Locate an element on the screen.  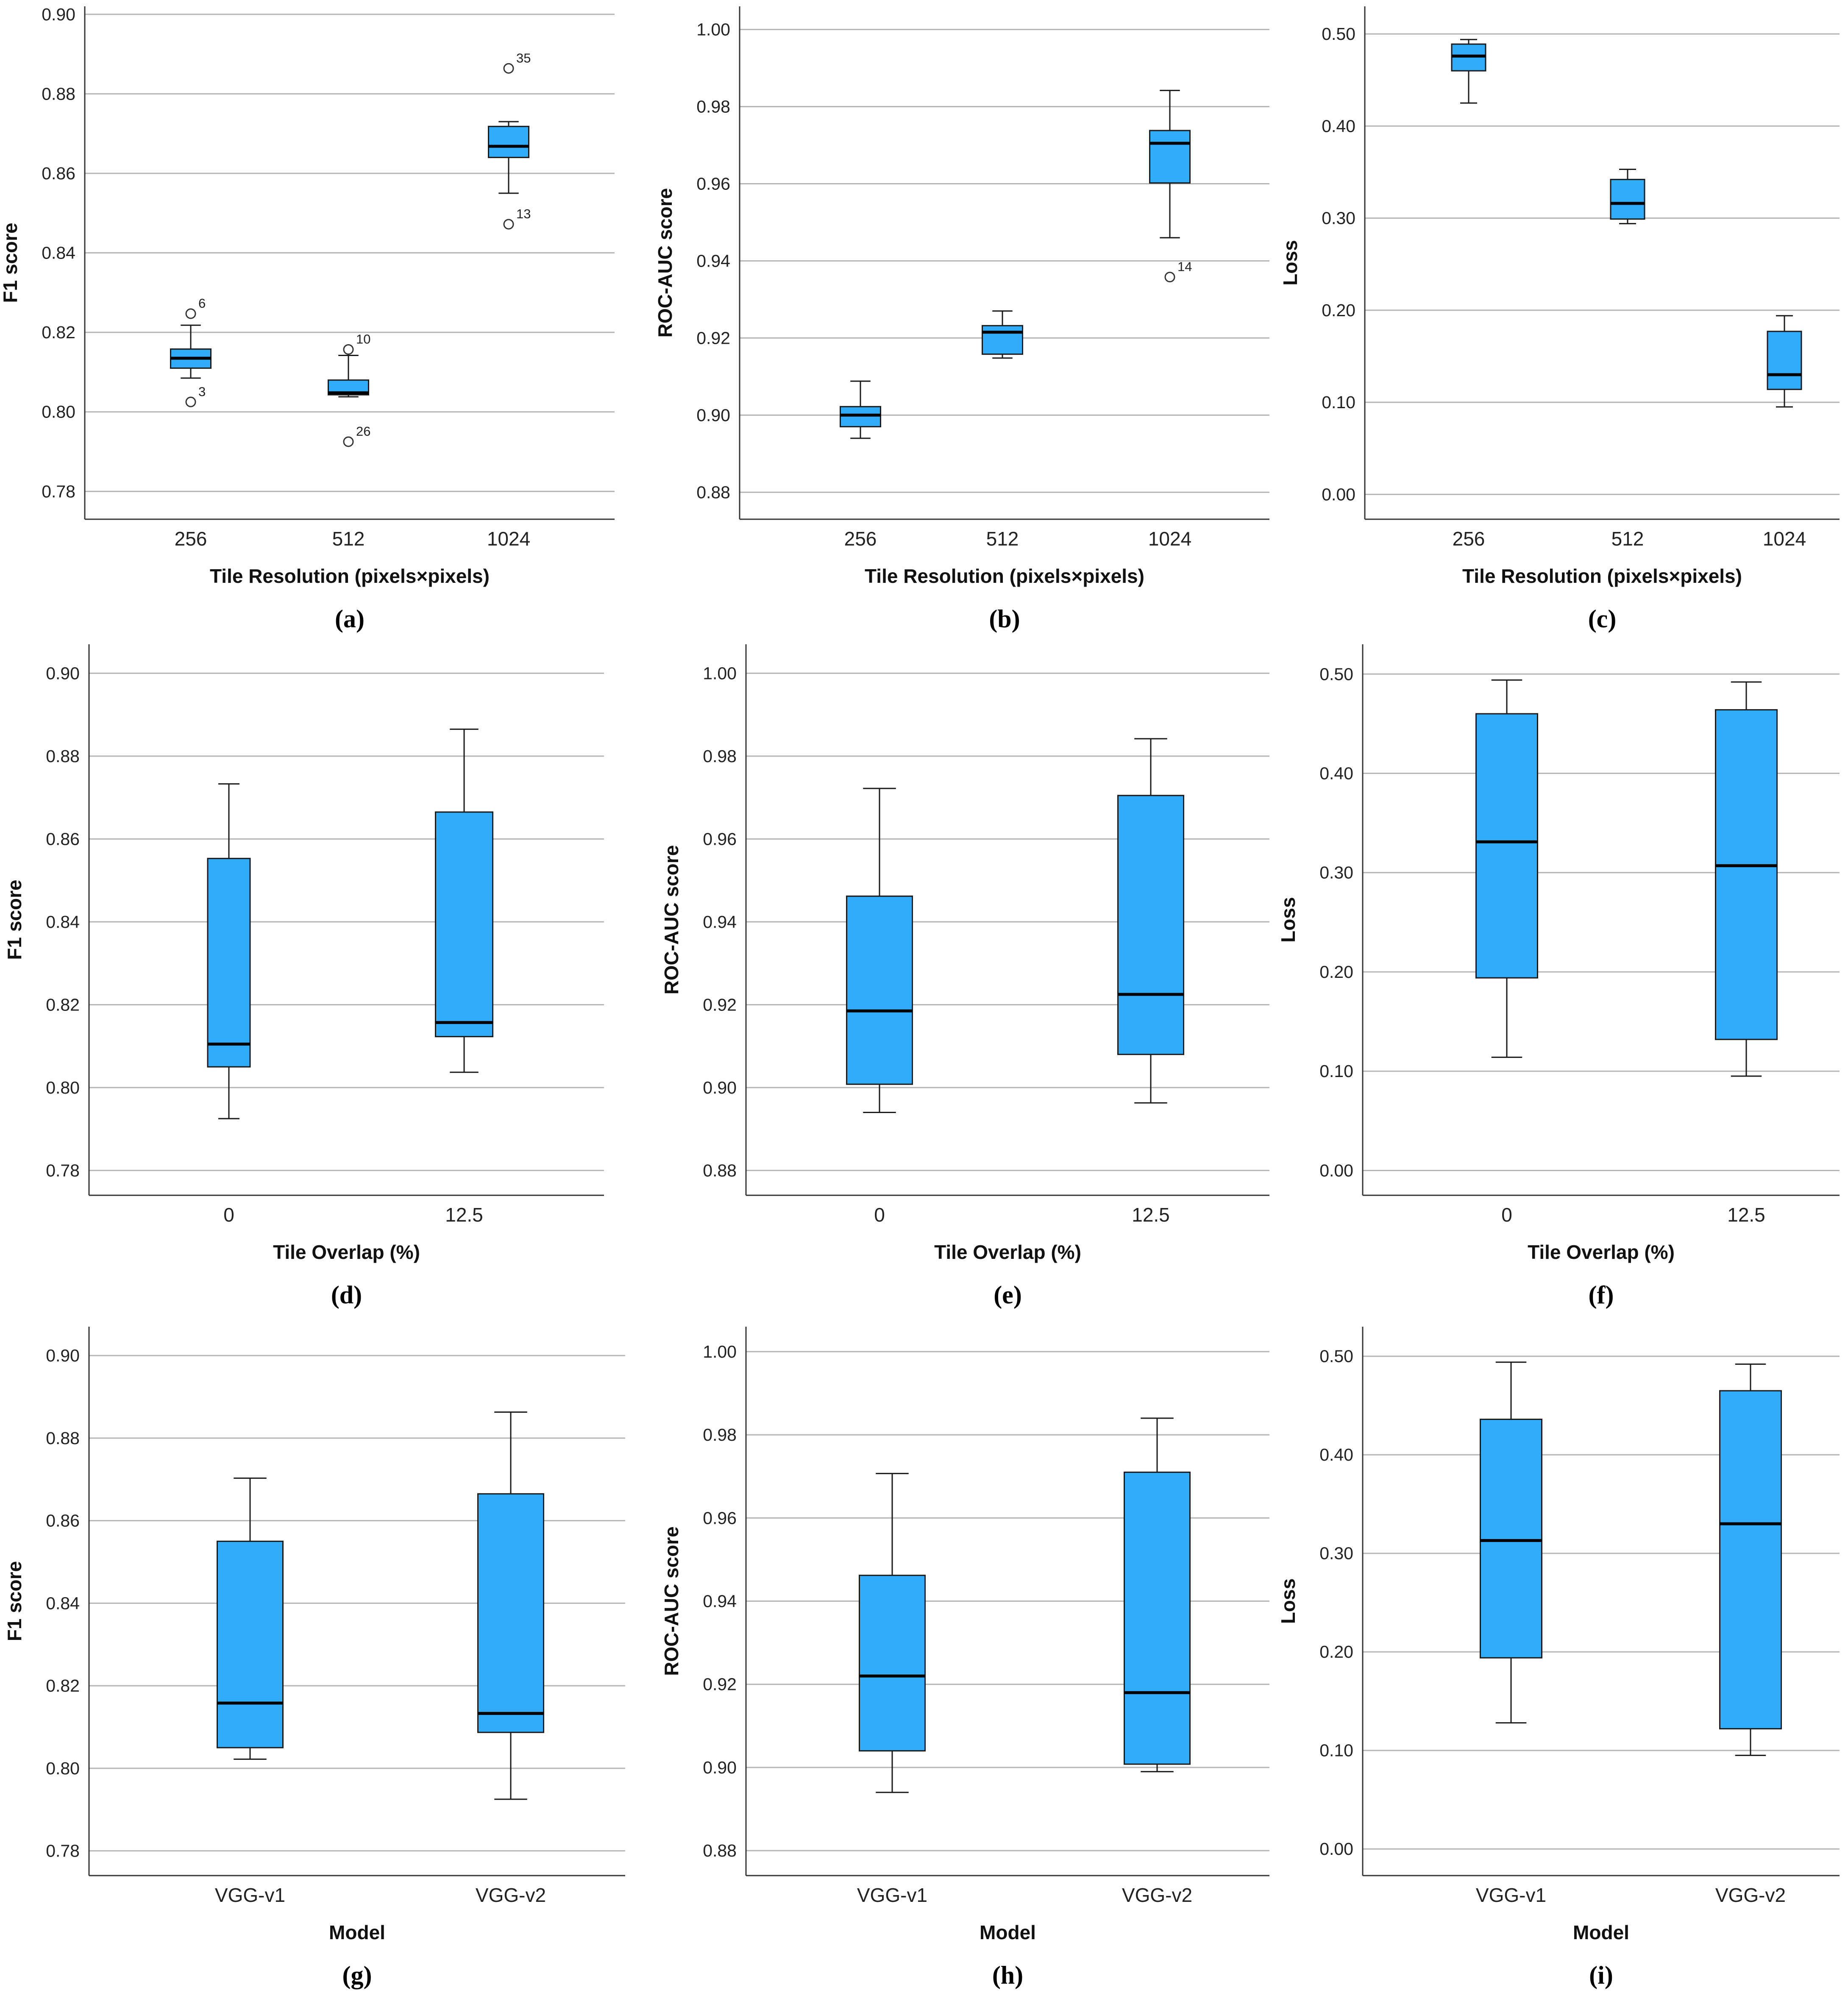
box-256: 63 is located at coordinates (191, 351).